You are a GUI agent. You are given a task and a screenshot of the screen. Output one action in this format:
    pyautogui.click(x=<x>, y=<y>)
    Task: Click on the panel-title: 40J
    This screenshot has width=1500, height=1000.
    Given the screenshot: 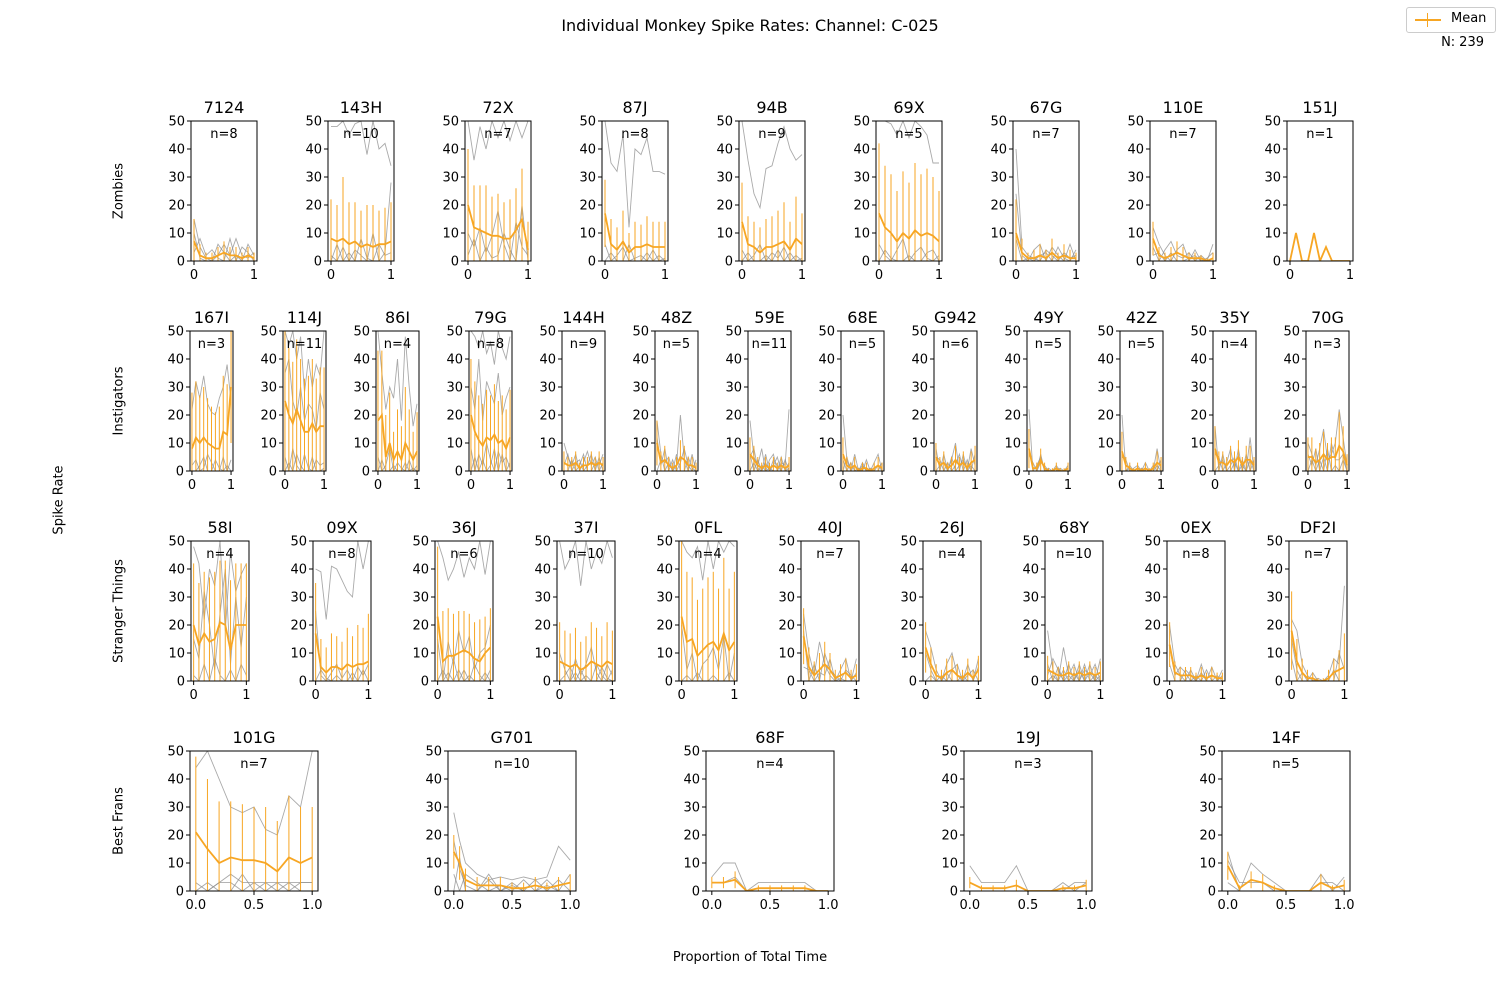 What is the action you would take?
    pyautogui.click(x=829, y=527)
    